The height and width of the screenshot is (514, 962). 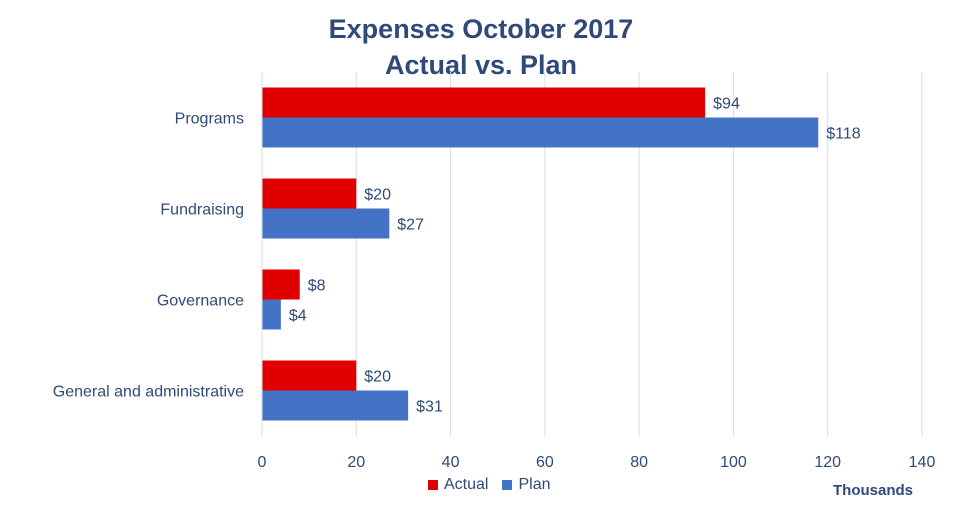 I want to click on data-label: $94, so click(x=726, y=104).